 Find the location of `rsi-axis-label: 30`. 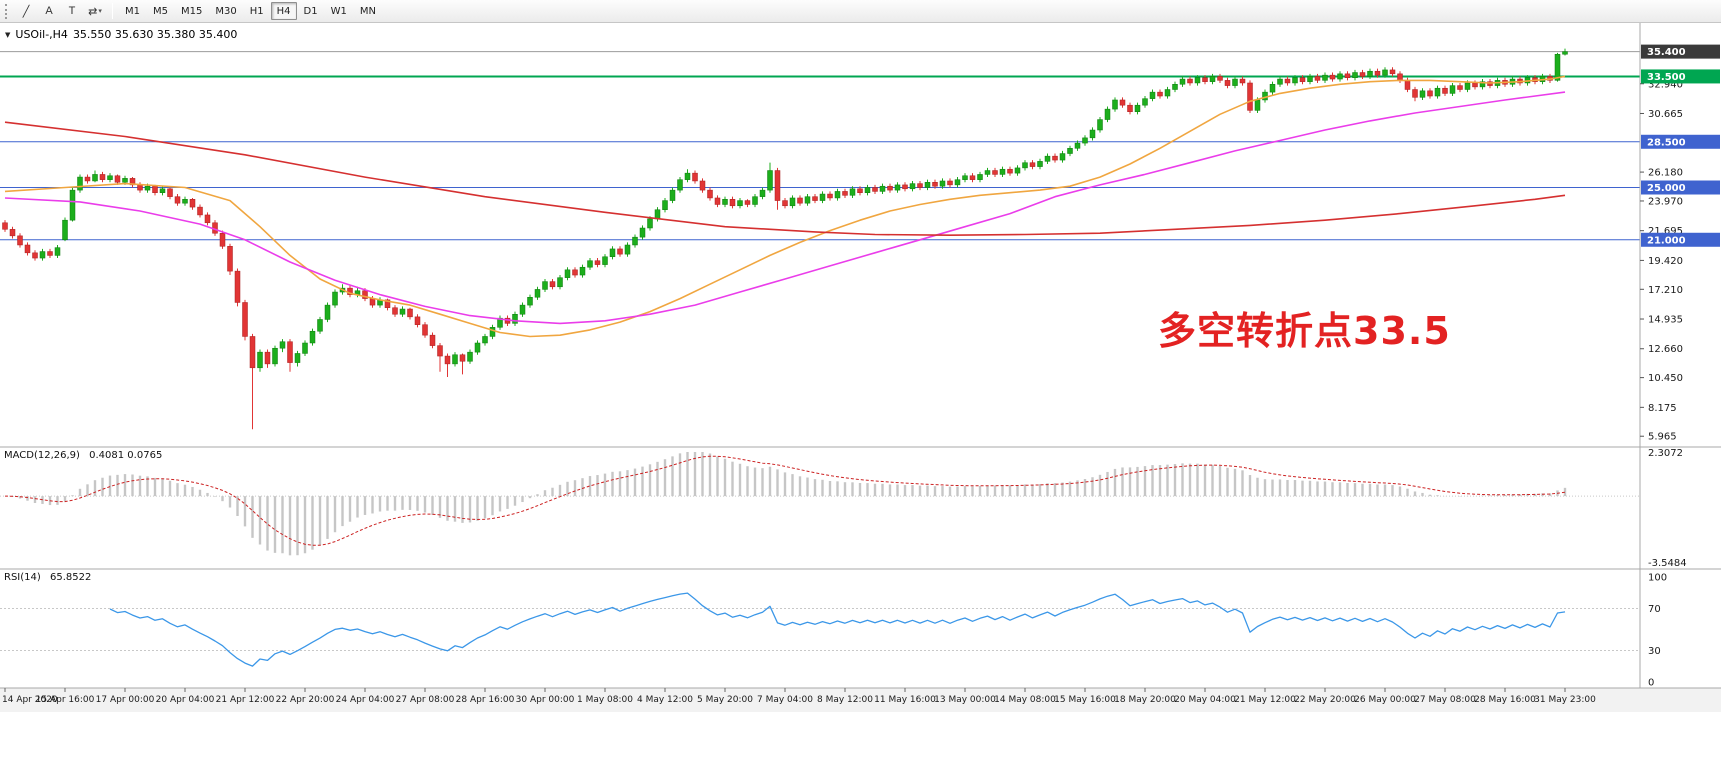

rsi-axis-label: 30 is located at coordinates (1654, 651).